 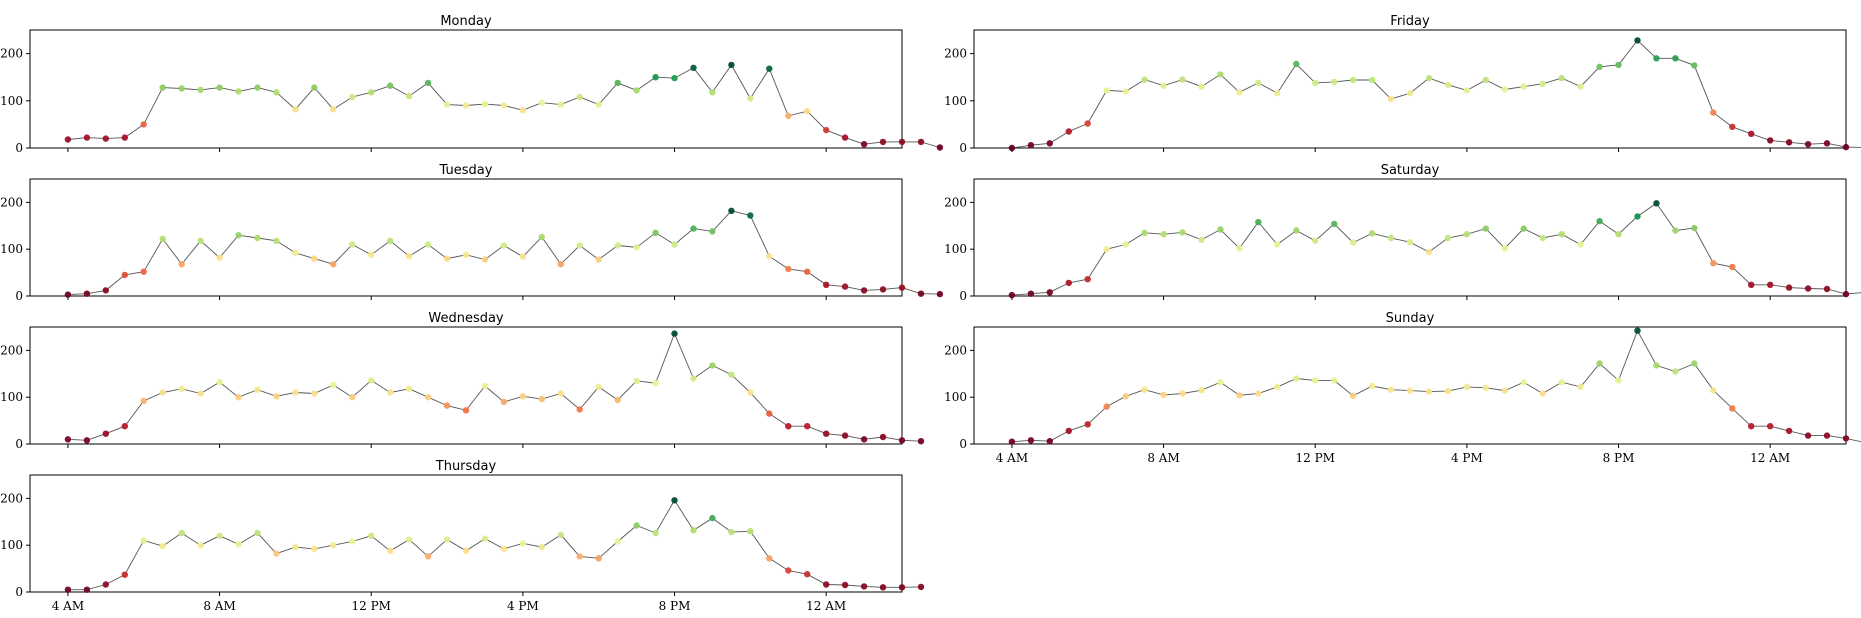 I want to click on panel-title: Saturday, so click(x=1410, y=170).